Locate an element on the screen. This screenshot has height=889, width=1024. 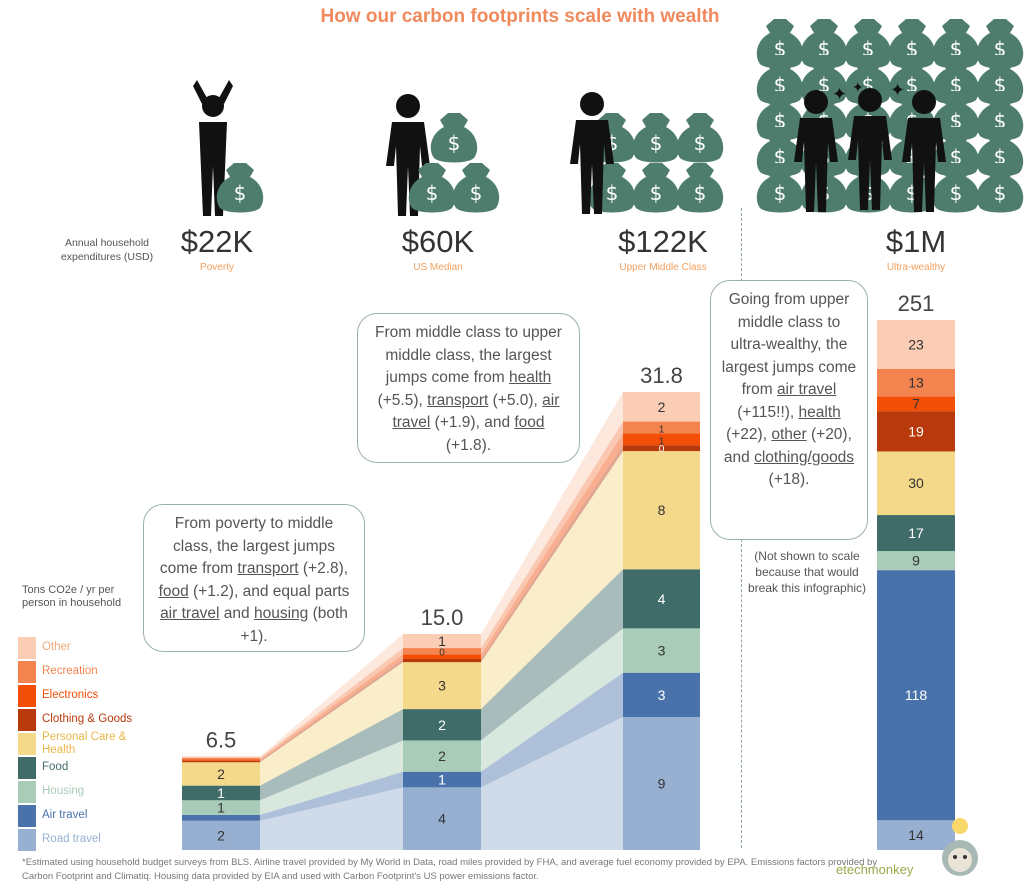
legend-label: Personal Care & Health is located at coordinates (84, 743).